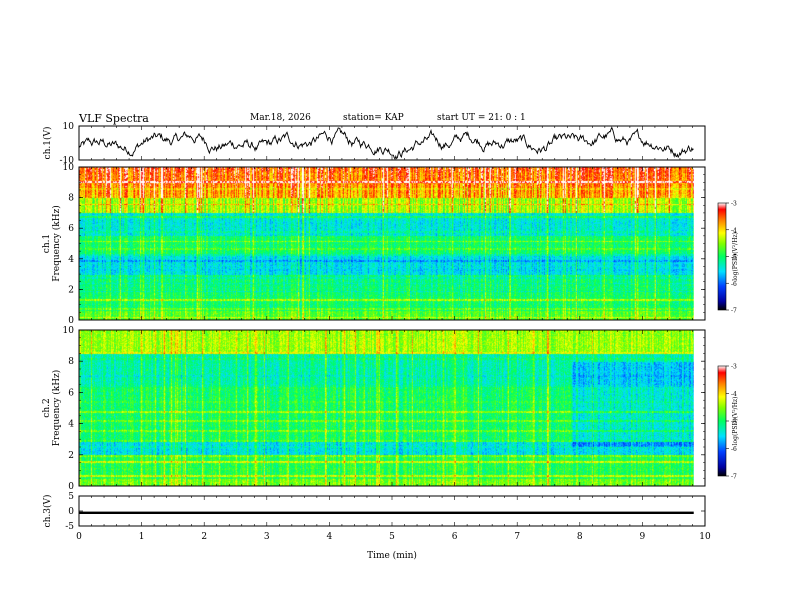 The width and height of the screenshot is (792, 612). I want to click on ch1-waveform-ylabel: ch.1(V), so click(47, 143).